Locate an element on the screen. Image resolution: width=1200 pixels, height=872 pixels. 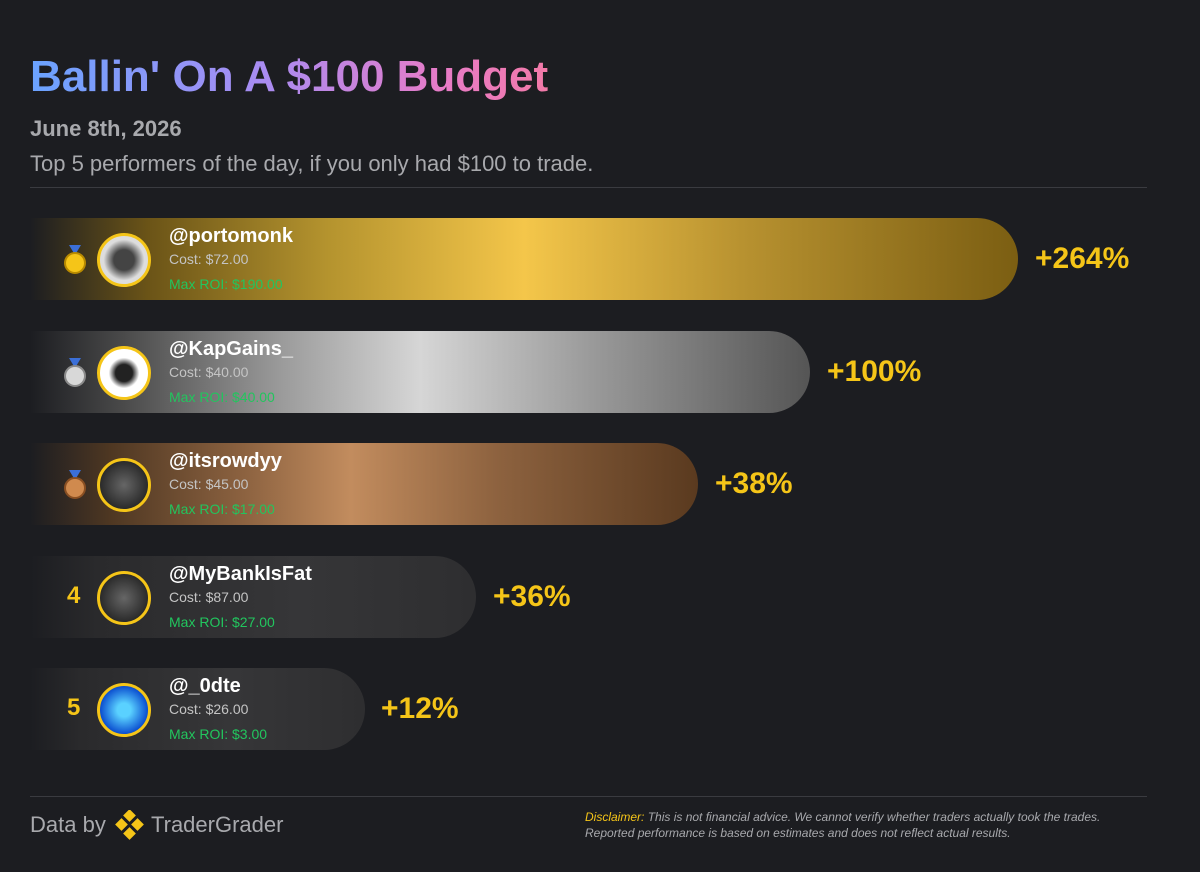
gain-percent: +100% is located at coordinates (874, 371).